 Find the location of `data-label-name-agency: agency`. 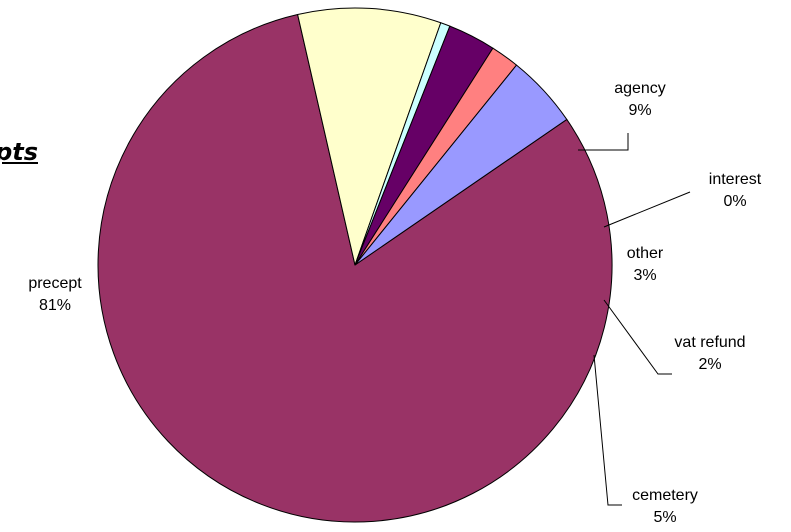

data-label-name-agency: agency is located at coordinates (640, 88).